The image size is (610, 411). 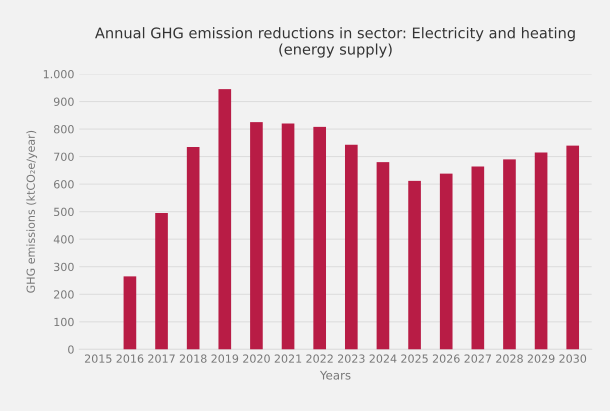 I want to click on x-tick-label: 2025, so click(x=414, y=358).